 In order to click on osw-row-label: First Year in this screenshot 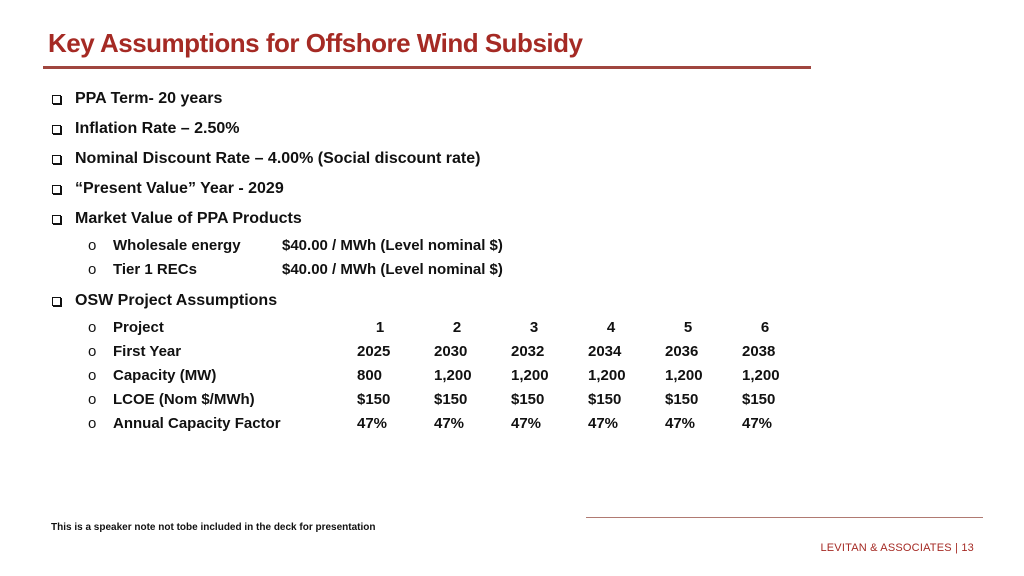, I will do `click(147, 351)`.